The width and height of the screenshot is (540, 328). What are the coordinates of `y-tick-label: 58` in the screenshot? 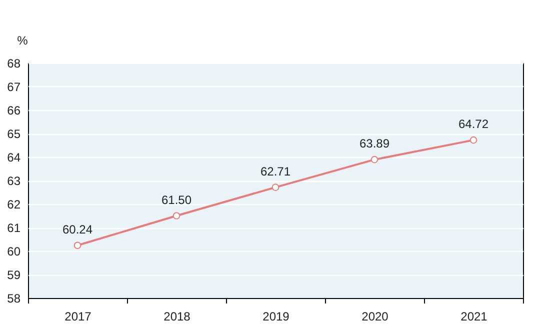 It's located at (14, 299).